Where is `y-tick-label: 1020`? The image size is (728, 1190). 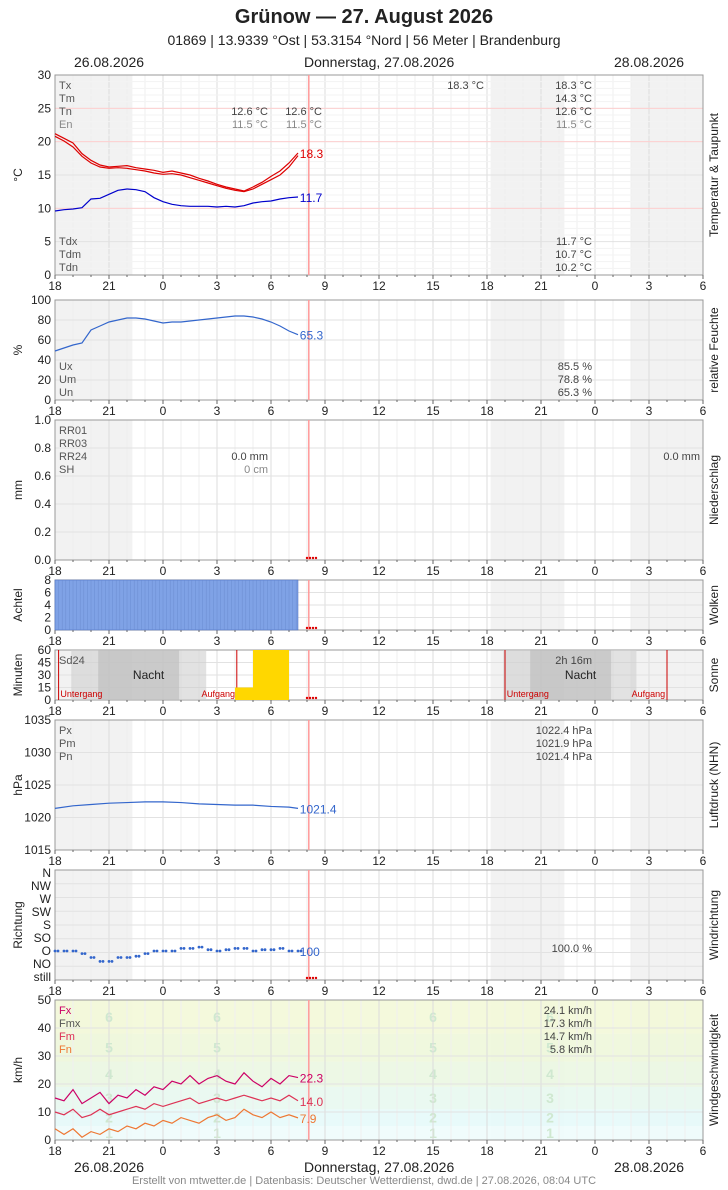 y-tick-label: 1020 is located at coordinates (37, 818).